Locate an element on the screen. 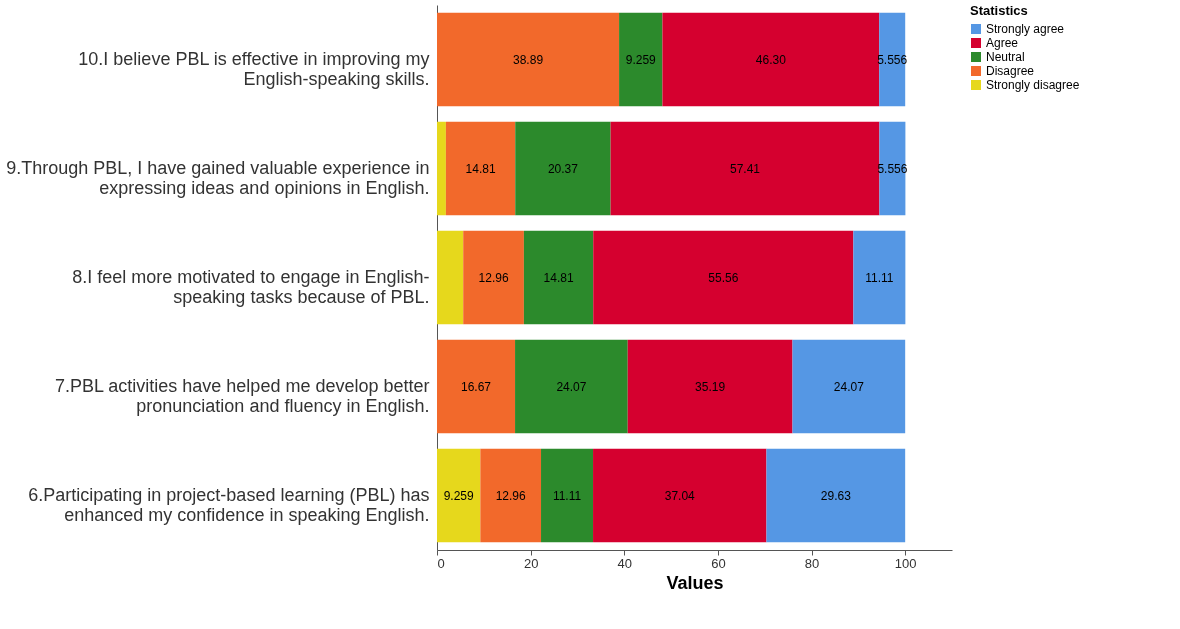 The image size is (1180, 629). data-label: 55.56 is located at coordinates (723, 277).